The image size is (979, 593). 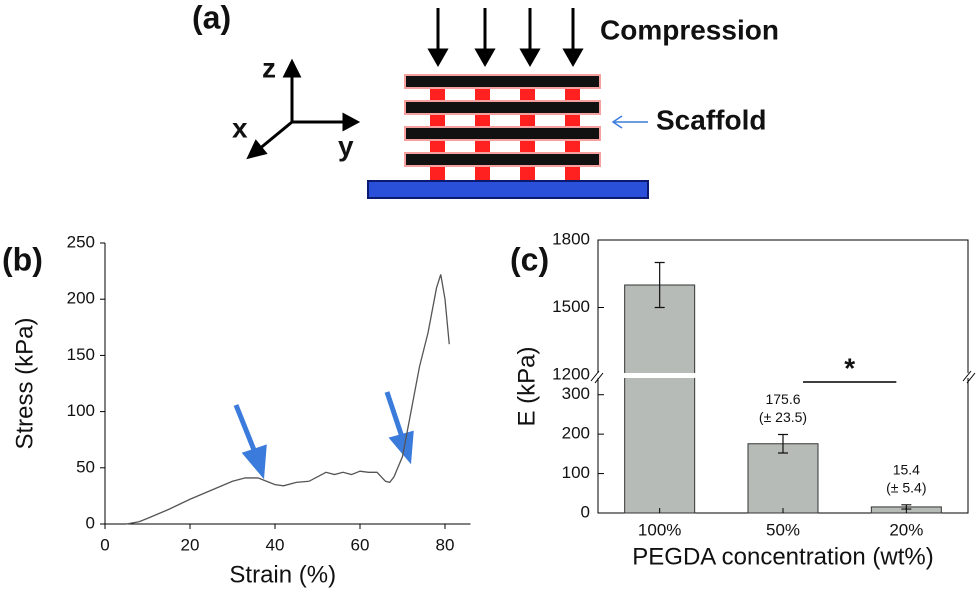 I want to click on scaffold, so click(x=508, y=136).